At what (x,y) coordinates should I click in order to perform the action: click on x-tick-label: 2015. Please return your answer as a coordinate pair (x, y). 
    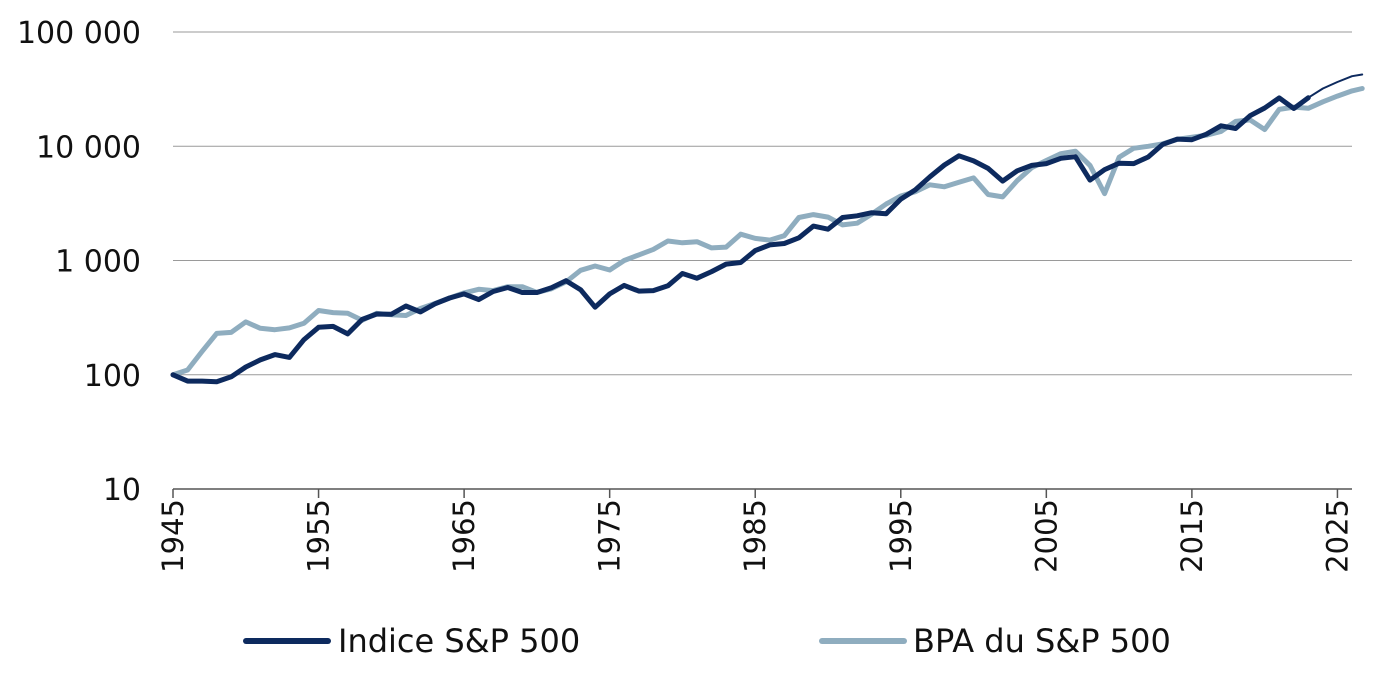
    Looking at the image, I should click on (1192, 536).